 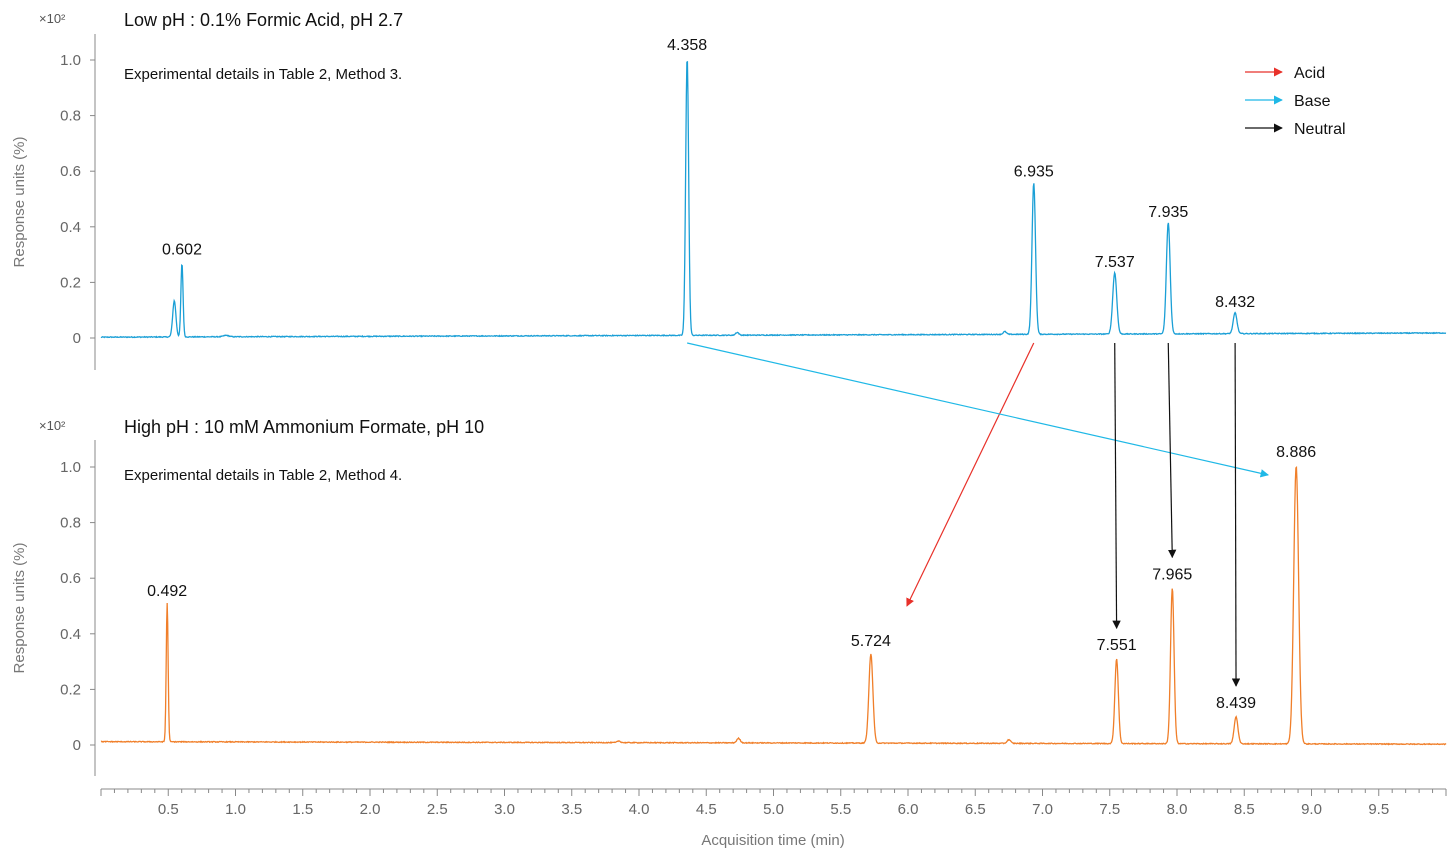 What do you see at coordinates (773, 809) in the screenshot?
I see `x-tick-label: 5.0` at bounding box center [773, 809].